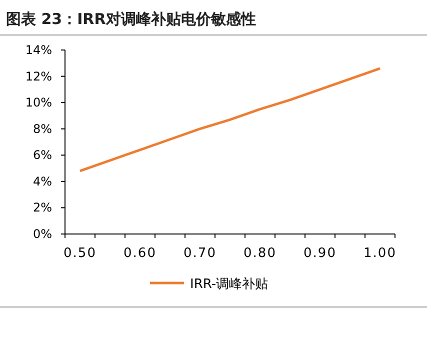  What do you see at coordinates (140, 253) in the screenshot?
I see `x-tick-label: 0.60` at bounding box center [140, 253].